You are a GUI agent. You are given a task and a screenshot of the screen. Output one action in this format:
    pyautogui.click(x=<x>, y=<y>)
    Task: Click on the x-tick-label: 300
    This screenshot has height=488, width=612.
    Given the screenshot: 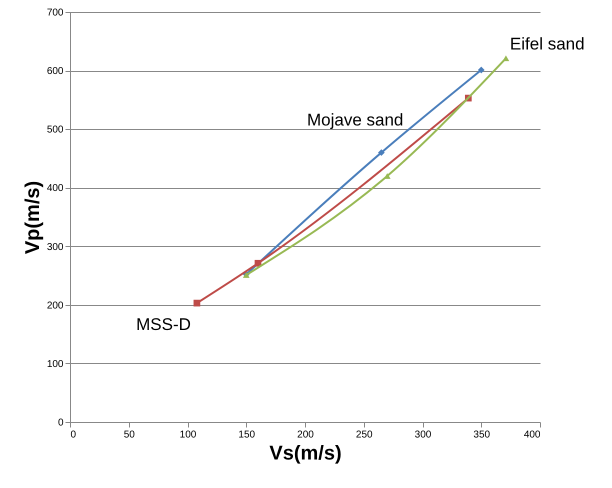 What is the action you would take?
    pyautogui.click(x=423, y=435)
    